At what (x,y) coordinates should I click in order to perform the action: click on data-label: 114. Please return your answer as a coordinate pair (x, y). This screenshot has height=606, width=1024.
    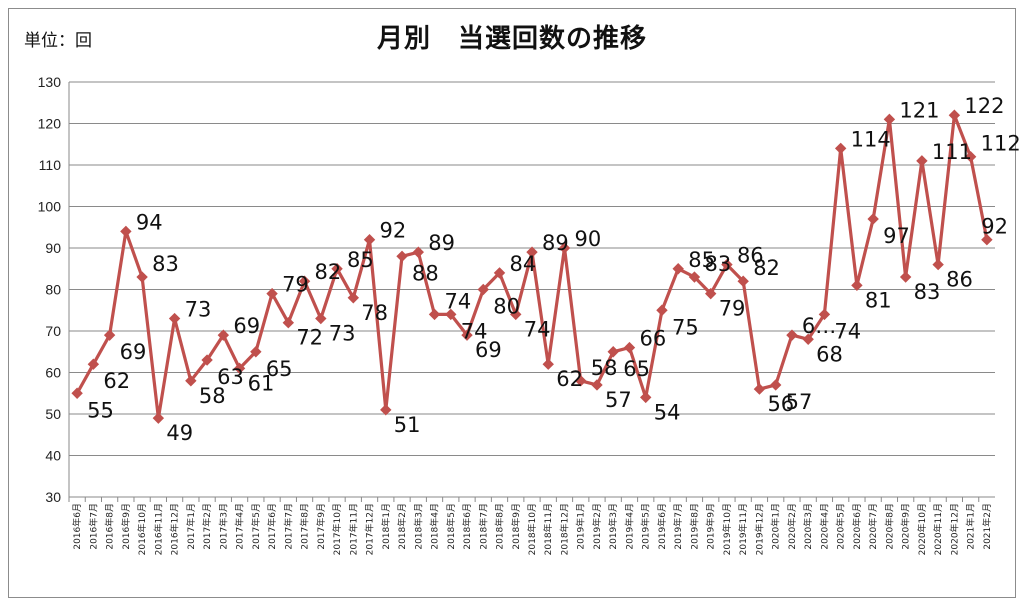
    Looking at the image, I should click on (871, 139).